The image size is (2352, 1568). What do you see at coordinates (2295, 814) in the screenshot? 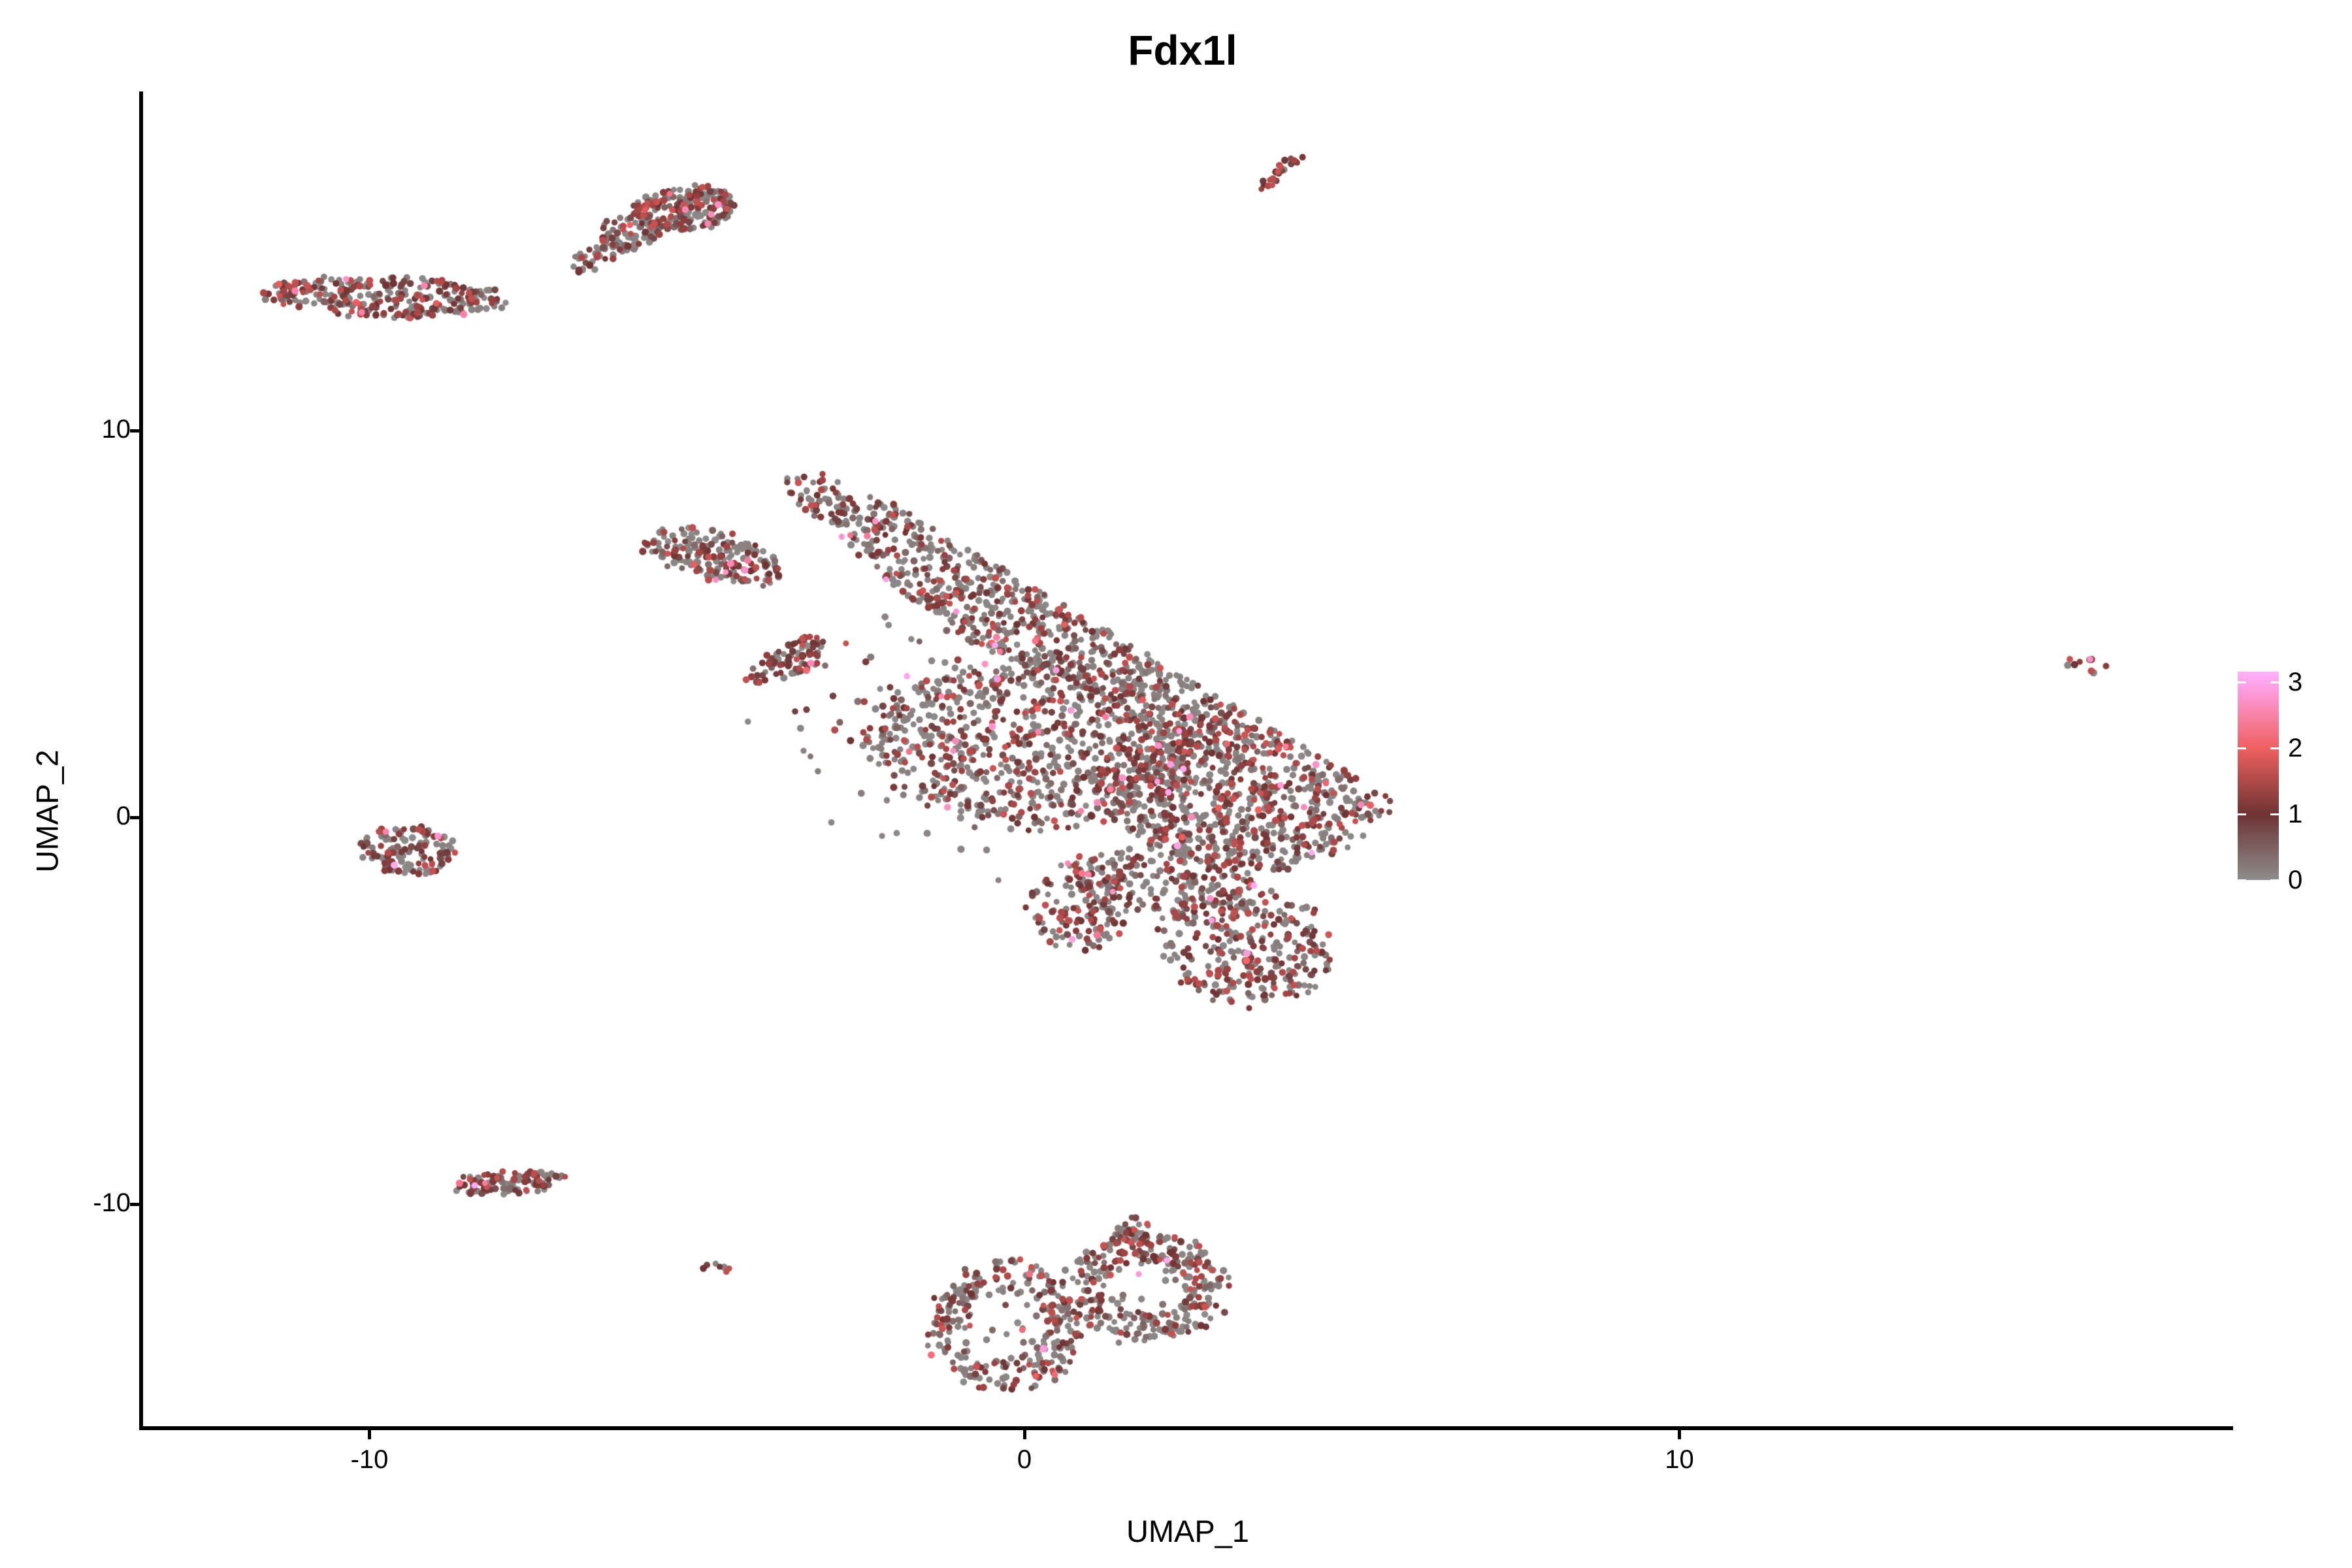
I see `legend-tick-label: 1` at bounding box center [2295, 814].